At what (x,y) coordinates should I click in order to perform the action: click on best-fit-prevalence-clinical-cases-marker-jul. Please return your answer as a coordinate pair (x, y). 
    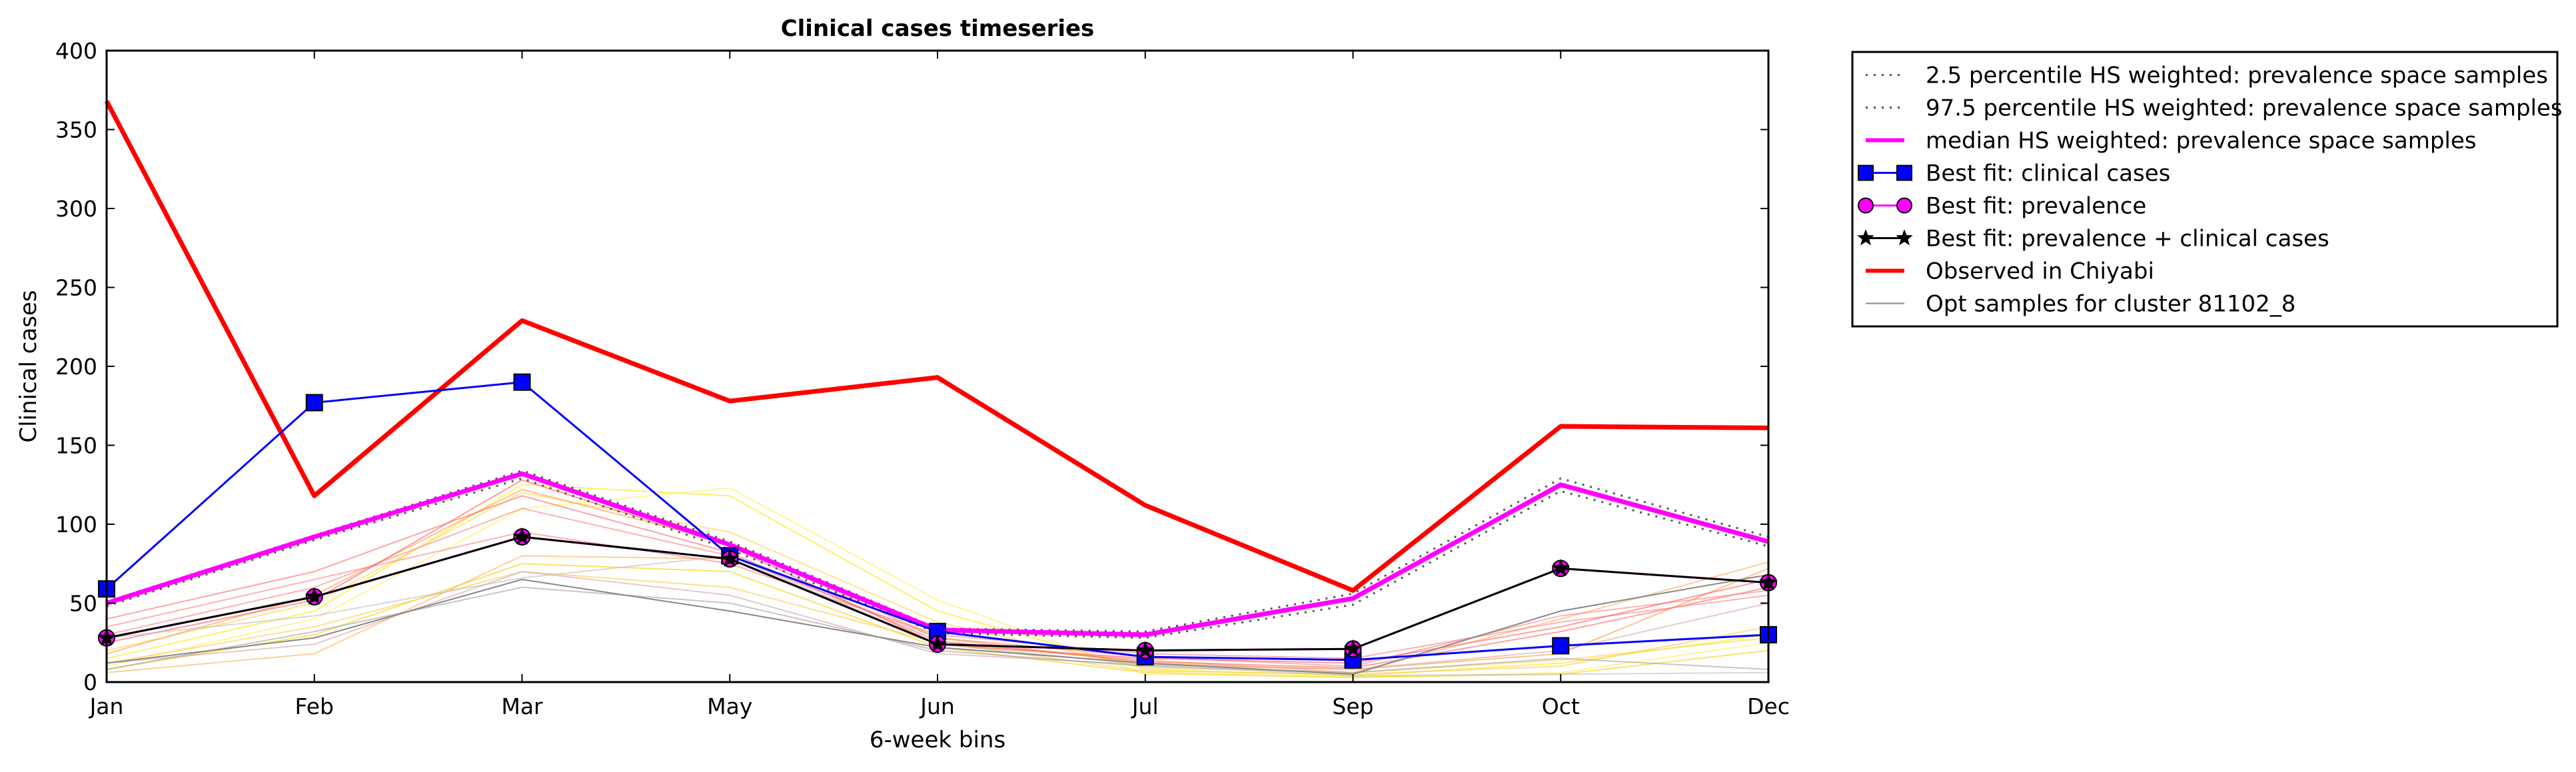
    Looking at the image, I should click on (1145, 650).